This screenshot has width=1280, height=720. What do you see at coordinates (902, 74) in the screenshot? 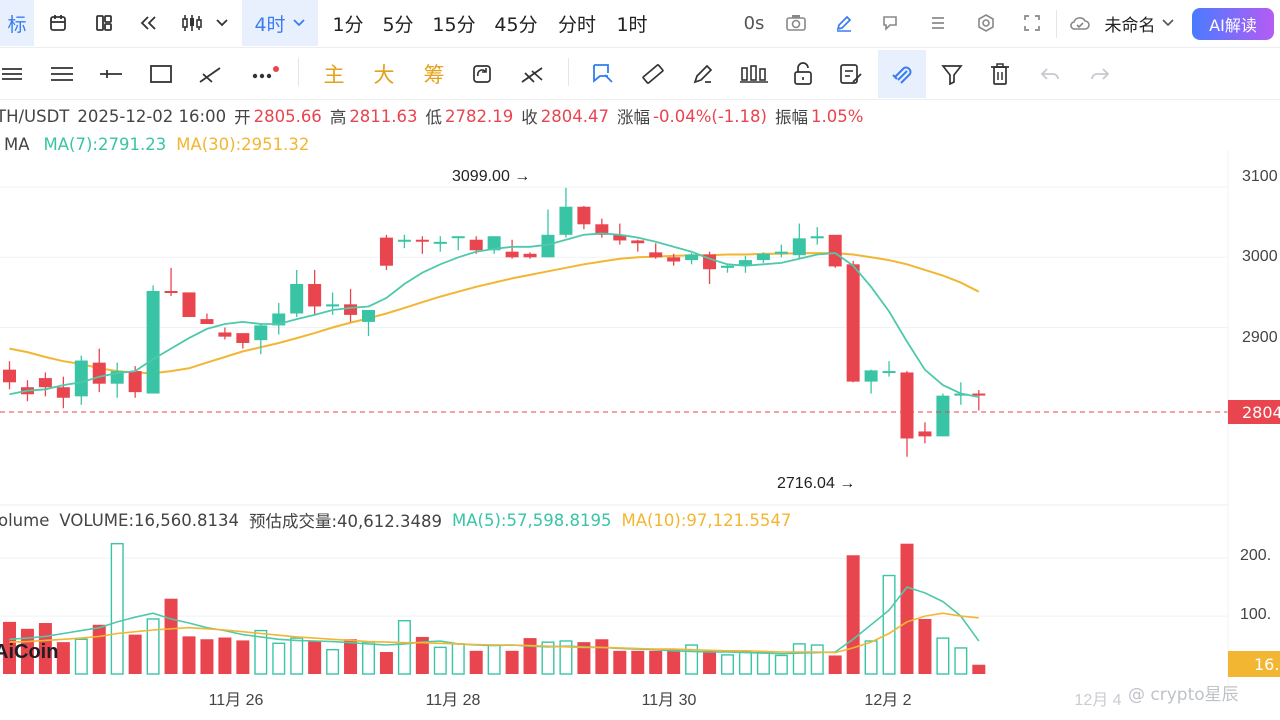
I see `magnet-icon` at bounding box center [902, 74].